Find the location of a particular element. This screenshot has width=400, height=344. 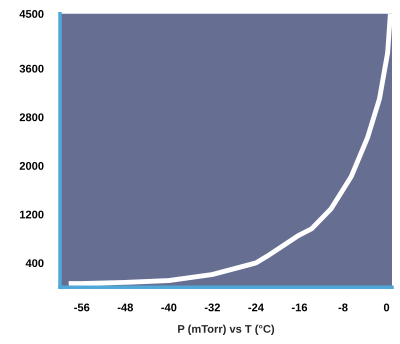

y-tick-label: 3600 is located at coordinates (32, 68).